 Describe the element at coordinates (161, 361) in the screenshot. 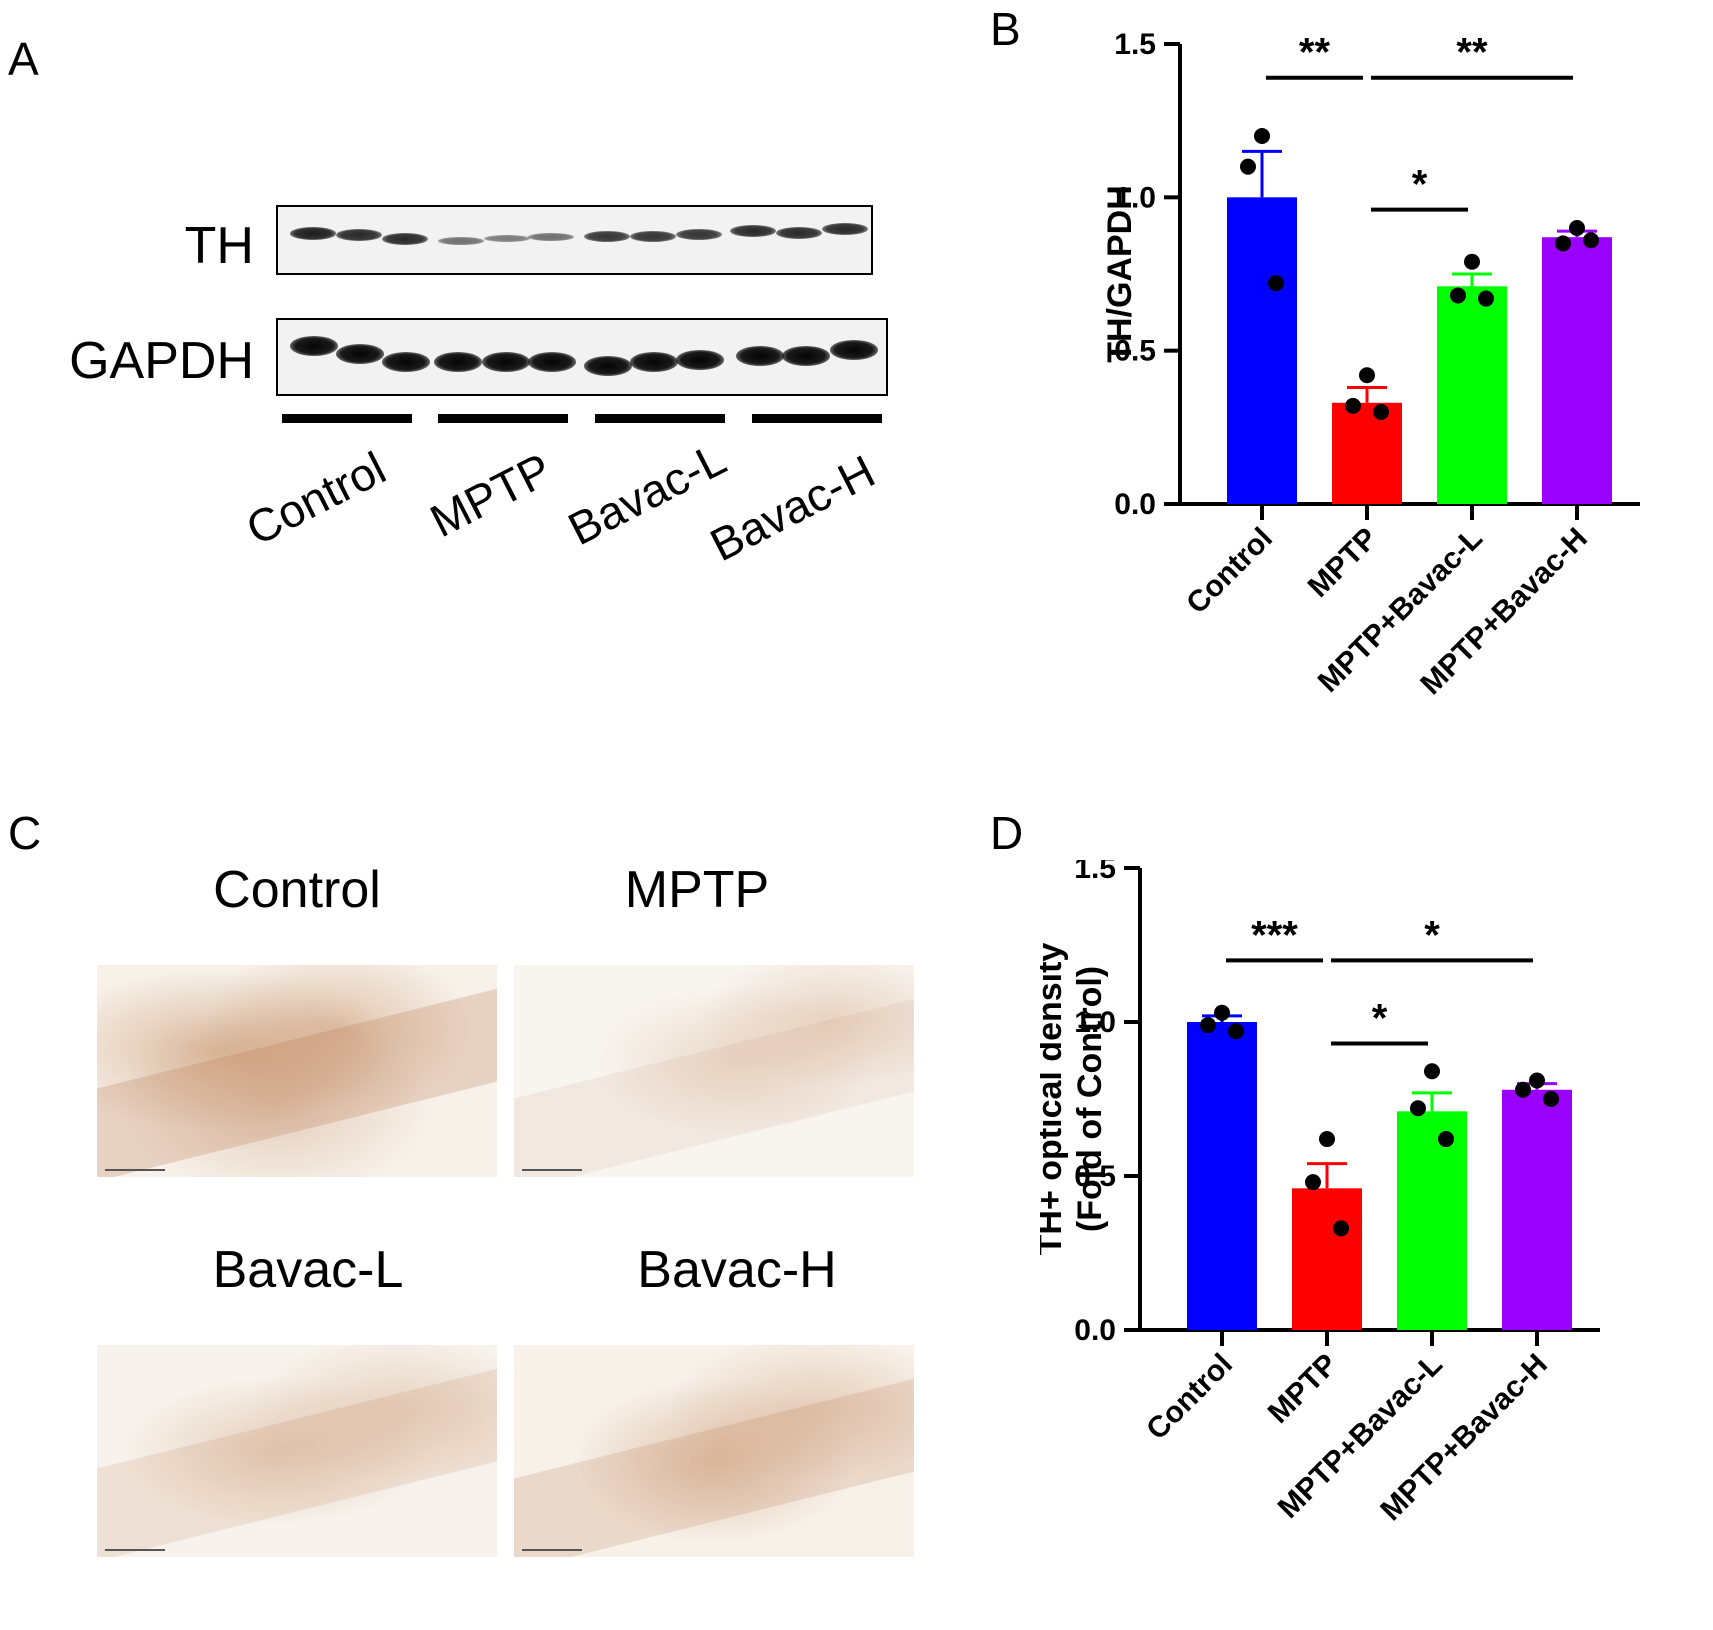

I see `blot-row-label-gapdh: GAPDH` at that location.